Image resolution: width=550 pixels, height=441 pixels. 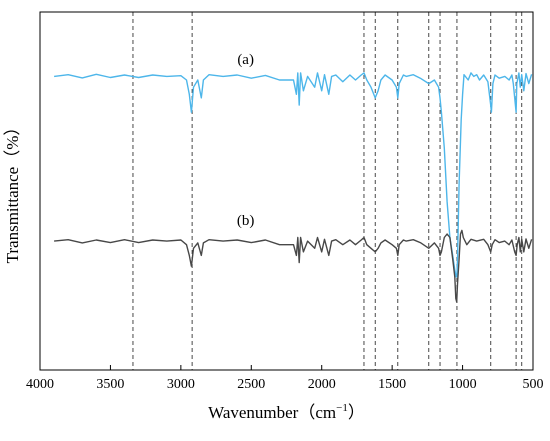 What do you see at coordinates (356, 412) in the screenshot?
I see `x-axis-label-close: ）` at bounding box center [356, 412].